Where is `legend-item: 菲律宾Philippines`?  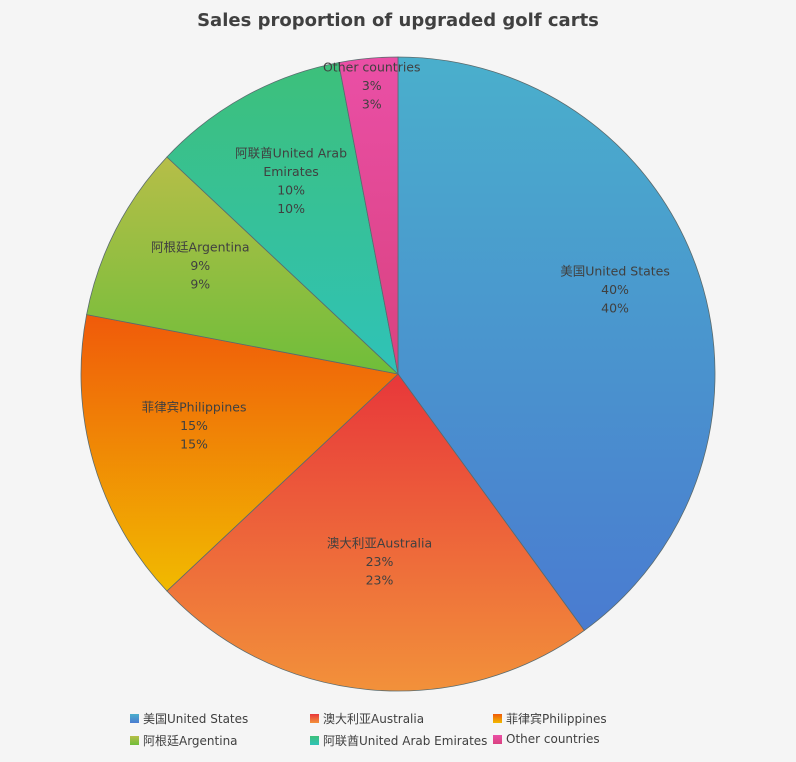
legend-item: 菲律宾Philippines is located at coordinates (550, 718).